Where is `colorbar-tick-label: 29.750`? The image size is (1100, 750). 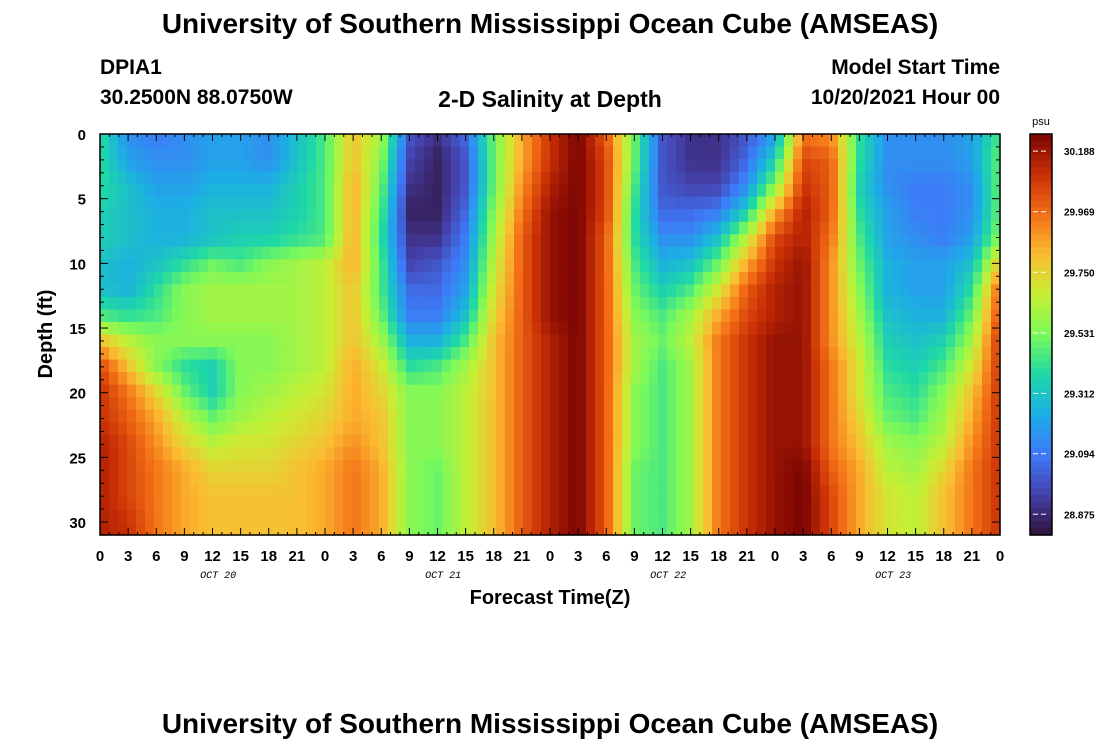 colorbar-tick-label: 29.750 is located at coordinates (1079, 273).